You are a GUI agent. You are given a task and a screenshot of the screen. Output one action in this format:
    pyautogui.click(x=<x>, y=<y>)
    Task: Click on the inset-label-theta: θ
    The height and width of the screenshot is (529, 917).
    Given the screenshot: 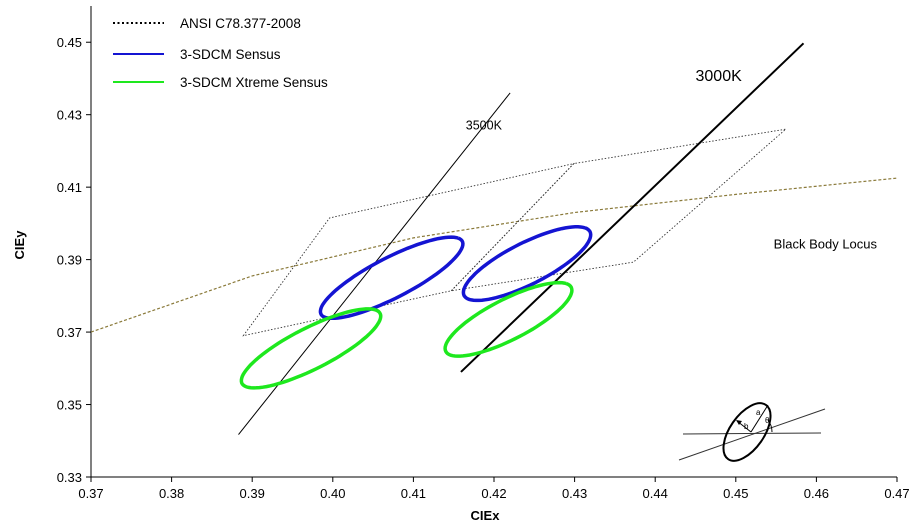 What is the action you would take?
    pyautogui.click(x=767, y=420)
    